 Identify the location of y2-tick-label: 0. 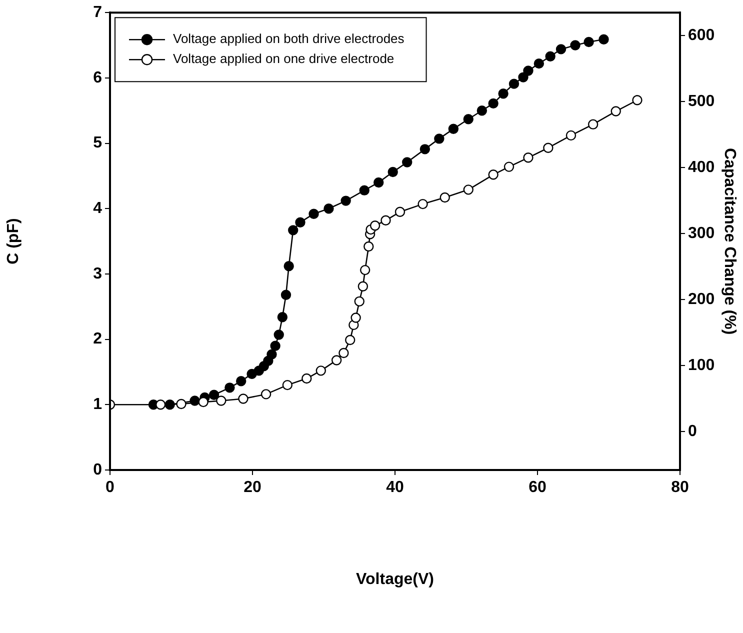
(692, 431).